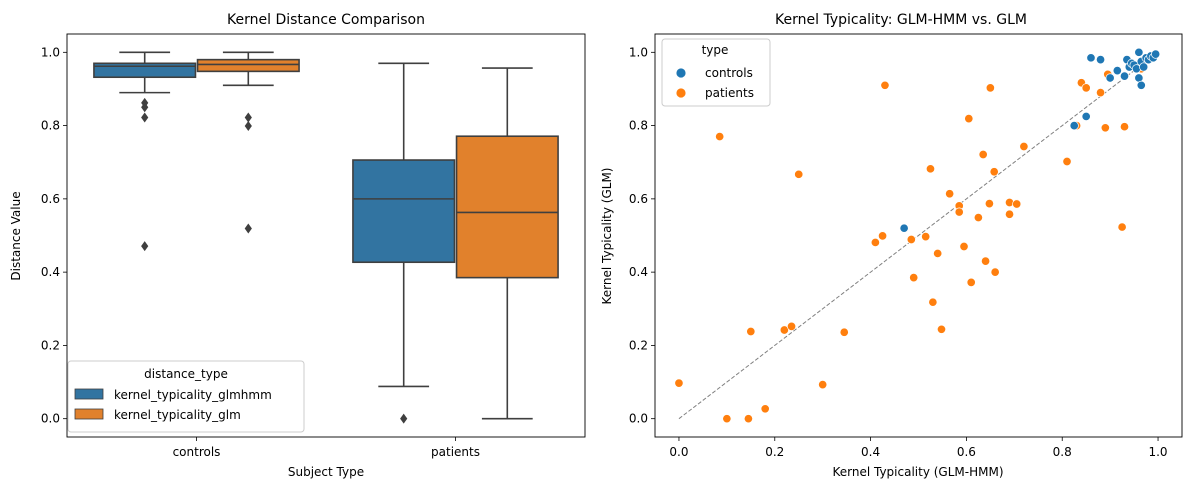  I want to click on box-chart-x-axis: controls patients, so click(326, 448).